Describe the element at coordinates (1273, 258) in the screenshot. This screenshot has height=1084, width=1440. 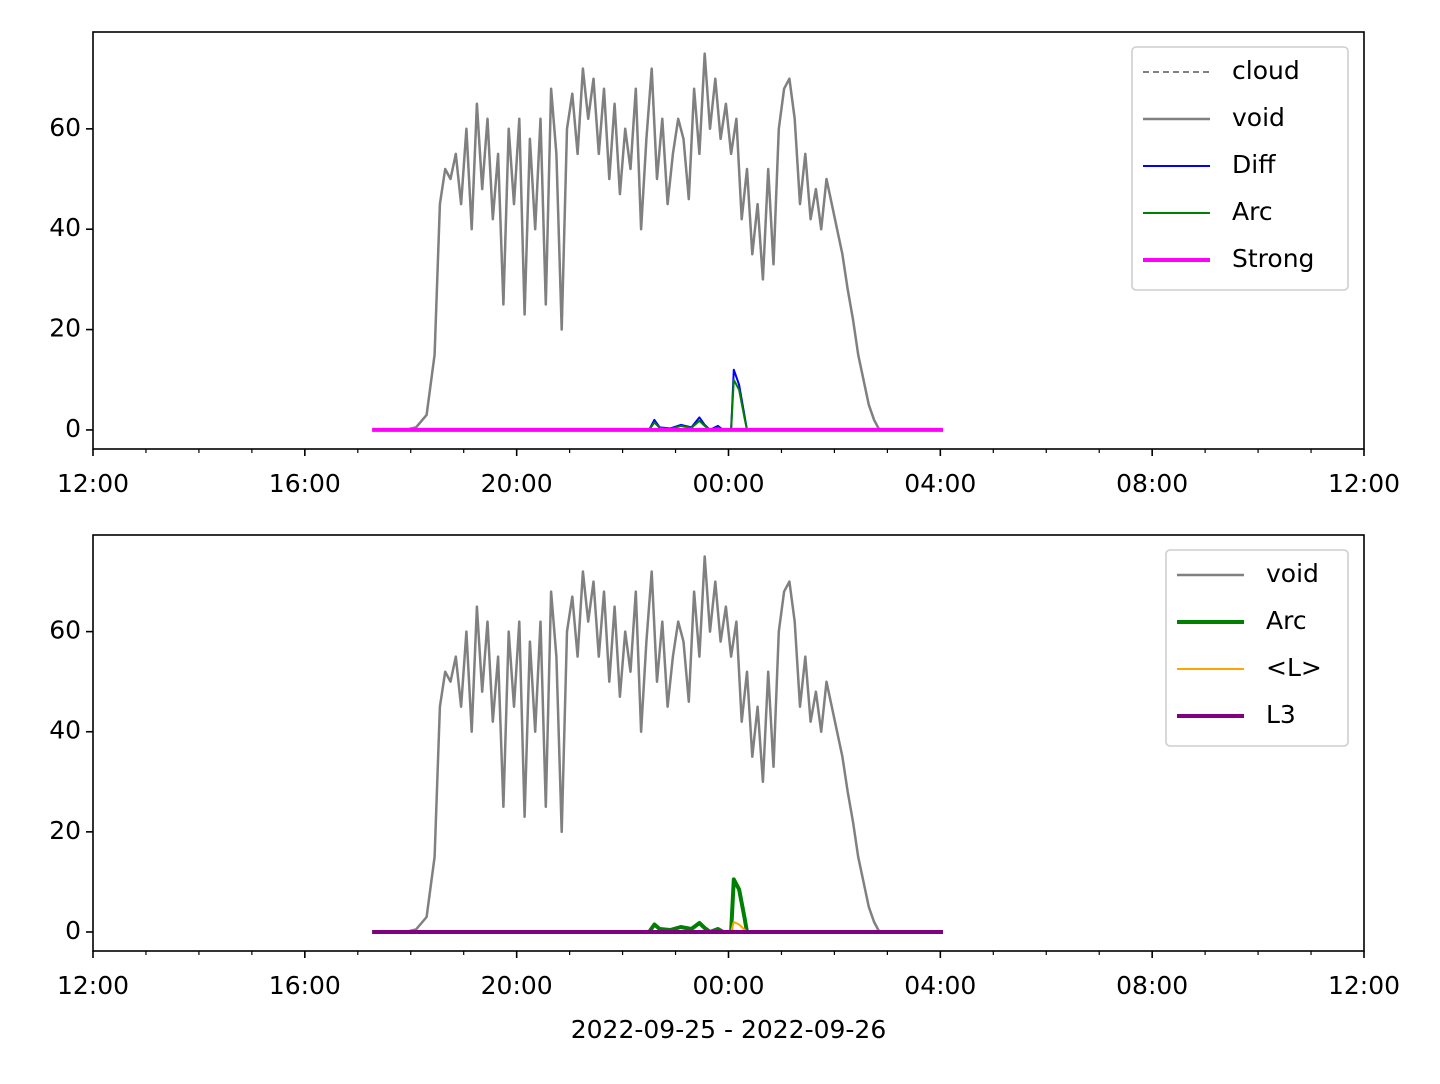
I see `legend-label: Strong` at that location.